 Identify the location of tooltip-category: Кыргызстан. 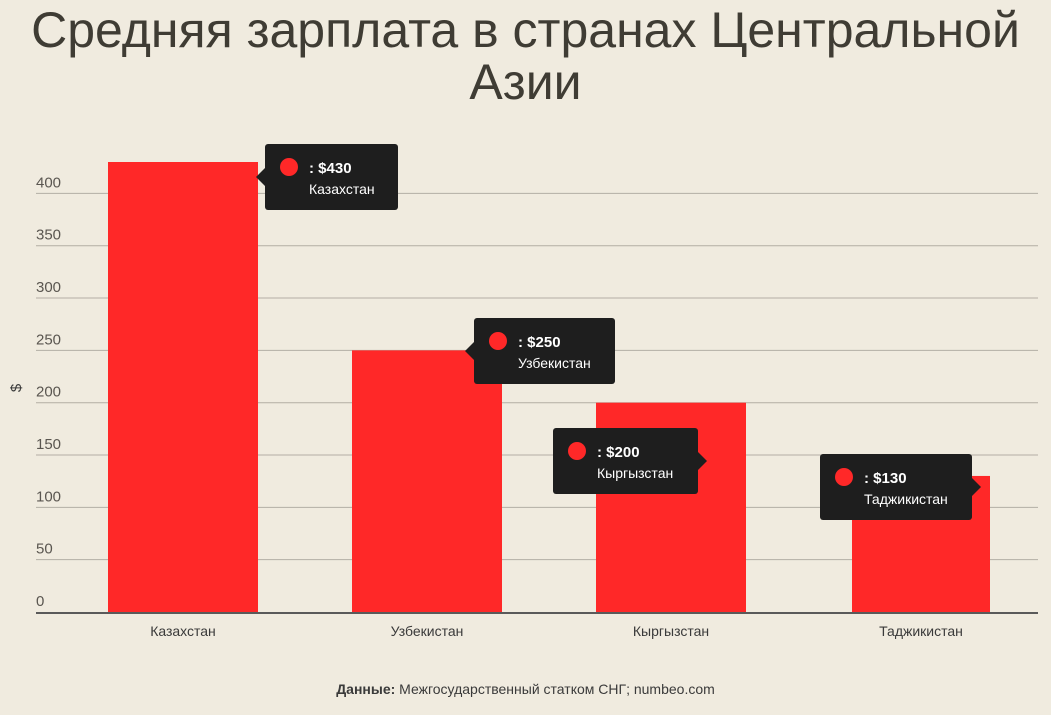
(635, 473).